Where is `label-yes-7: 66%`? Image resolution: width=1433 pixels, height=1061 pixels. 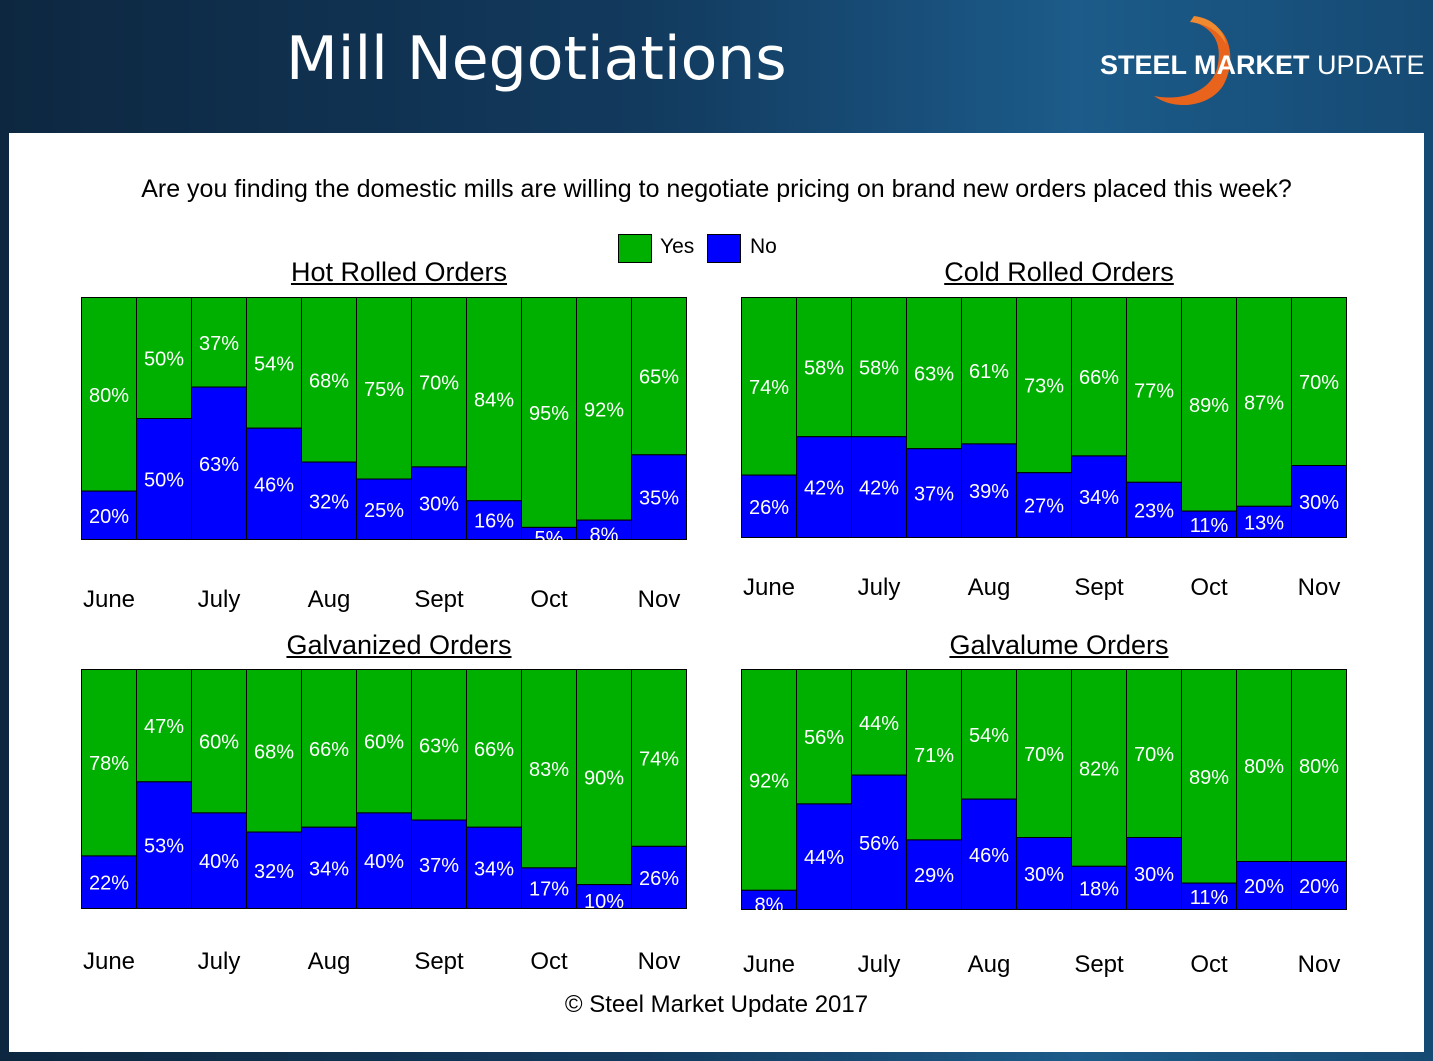
label-yes-7: 66% is located at coordinates (494, 750).